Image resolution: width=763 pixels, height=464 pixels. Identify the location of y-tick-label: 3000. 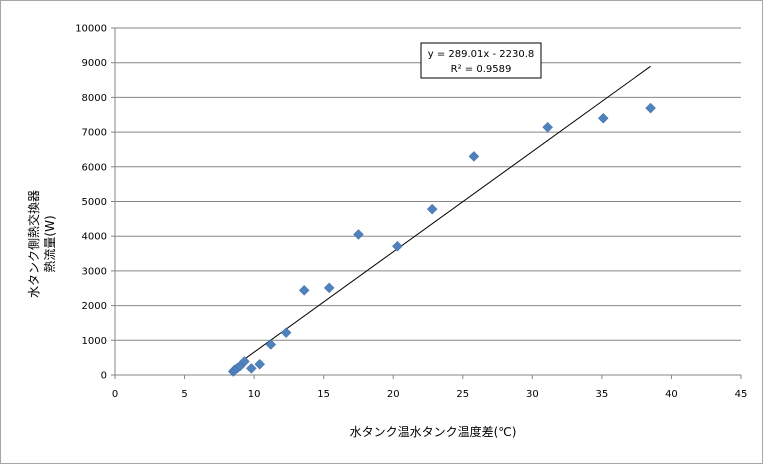
(94, 271).